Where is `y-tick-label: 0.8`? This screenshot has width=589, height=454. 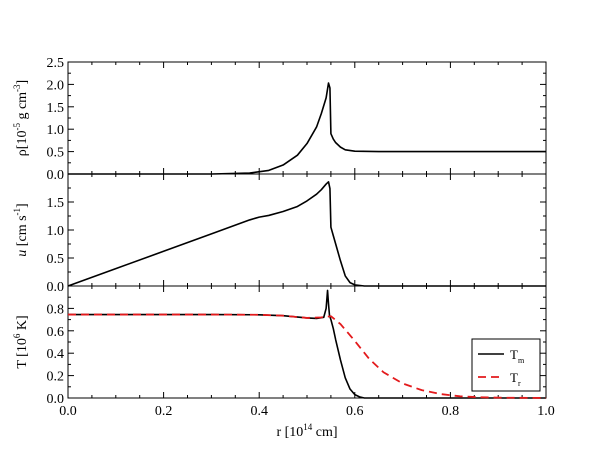 y-tick-label: 0.8 is located at coordinates (56, 309).